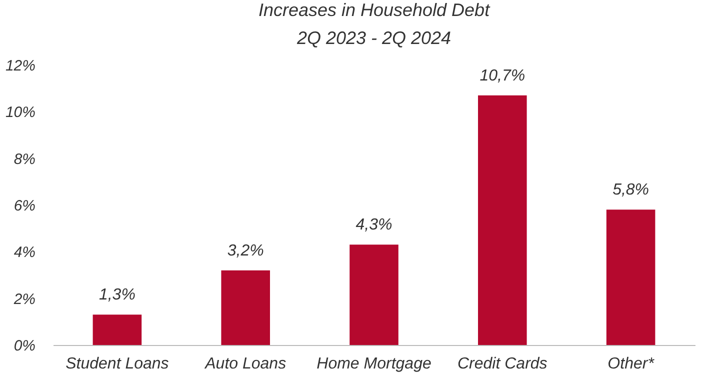  I want to click on data-label: 4,3%, so click(374, 225).